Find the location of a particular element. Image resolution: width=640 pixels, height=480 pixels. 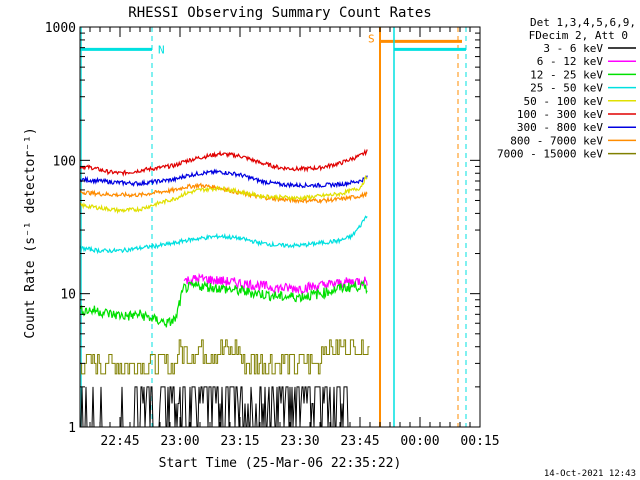

x-tick-label: 23:45 is located at coordinates (359, 441).